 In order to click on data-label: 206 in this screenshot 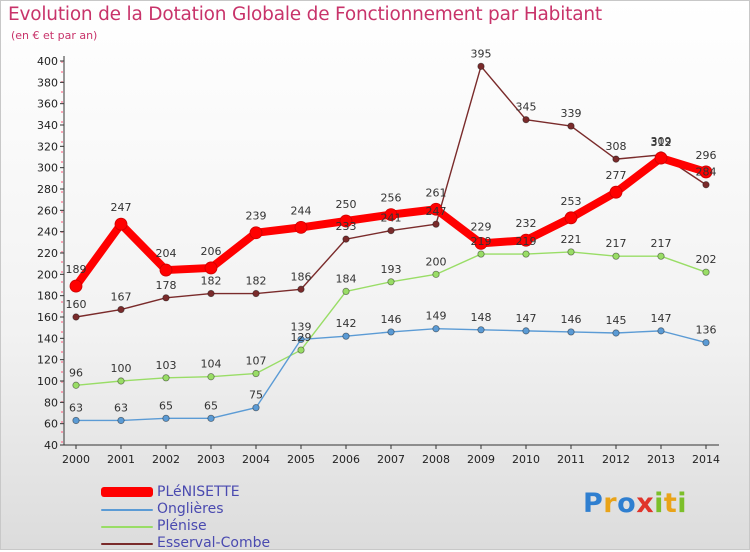, I will do `click(211, 251)`.